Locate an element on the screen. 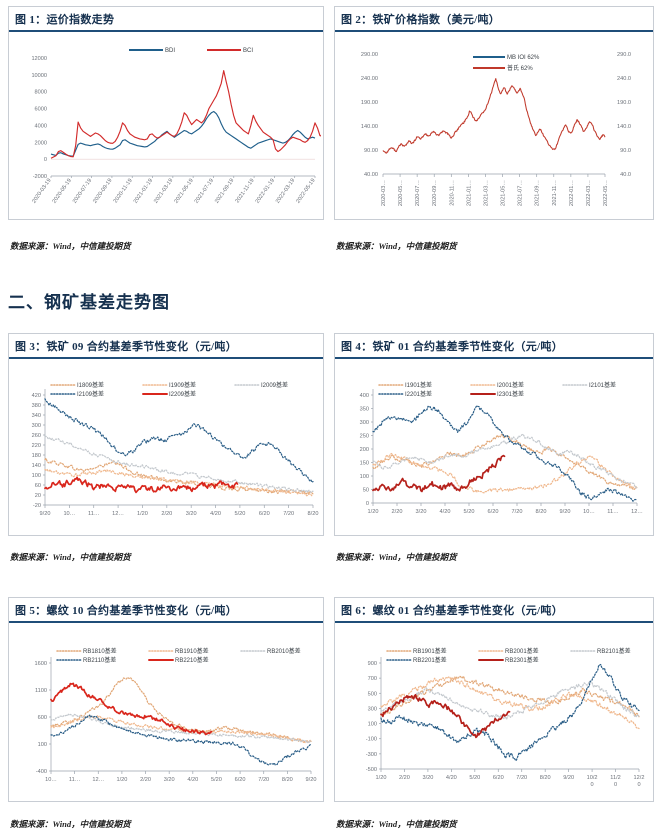  svg-text: 400 is located at coordinates (364, 396).